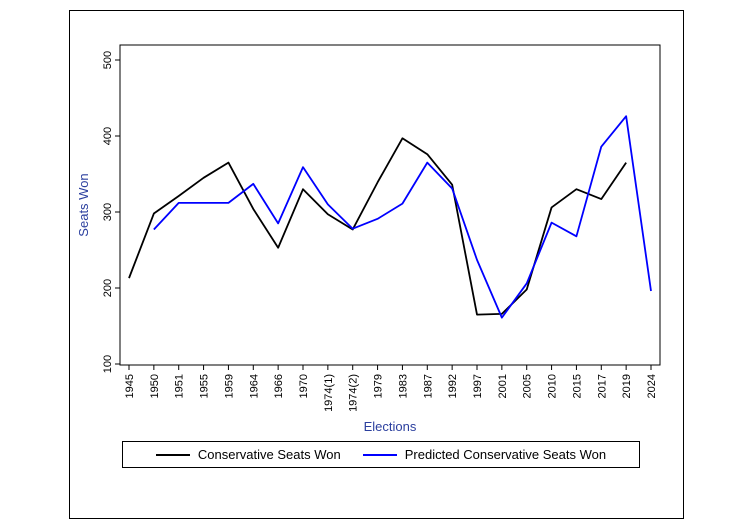 The image size is (754, 531). What do you see at coordinates (180, 386) in the screenshot?
I see `x-tick-label: 1951` at bounding box center [180, 386].